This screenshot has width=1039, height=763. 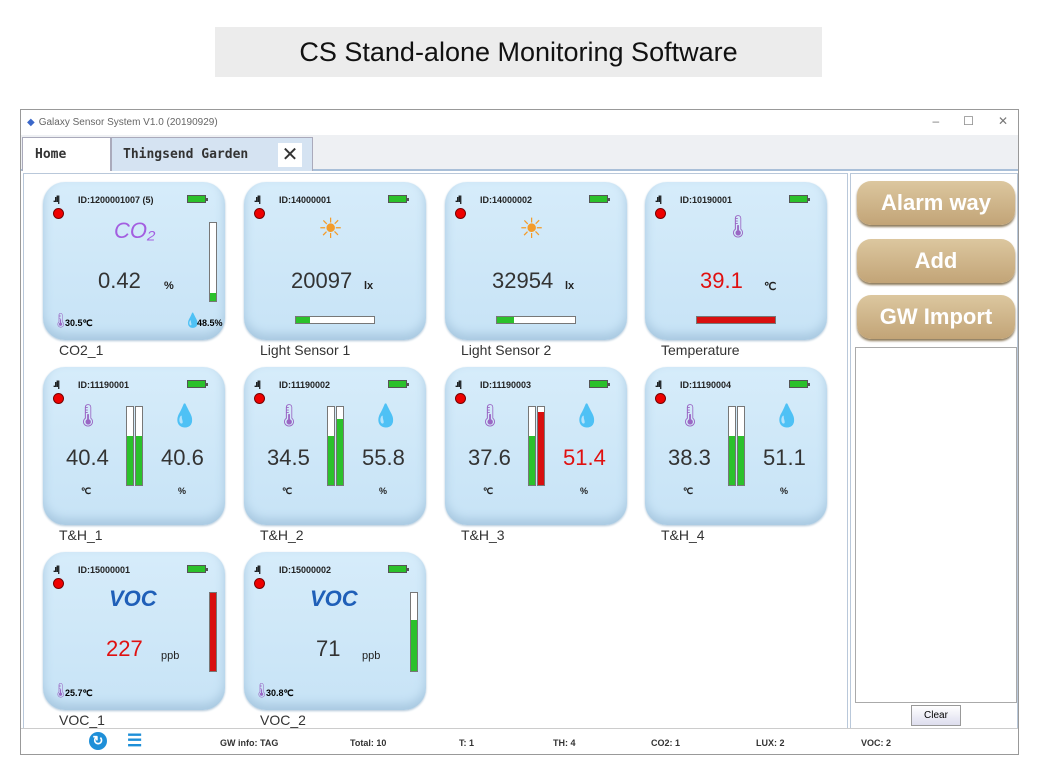 What do you see at coordinates (305, 570) in the screenshot?
I see `sensor-id: ID:15000002` at bounding box center [305, 570].